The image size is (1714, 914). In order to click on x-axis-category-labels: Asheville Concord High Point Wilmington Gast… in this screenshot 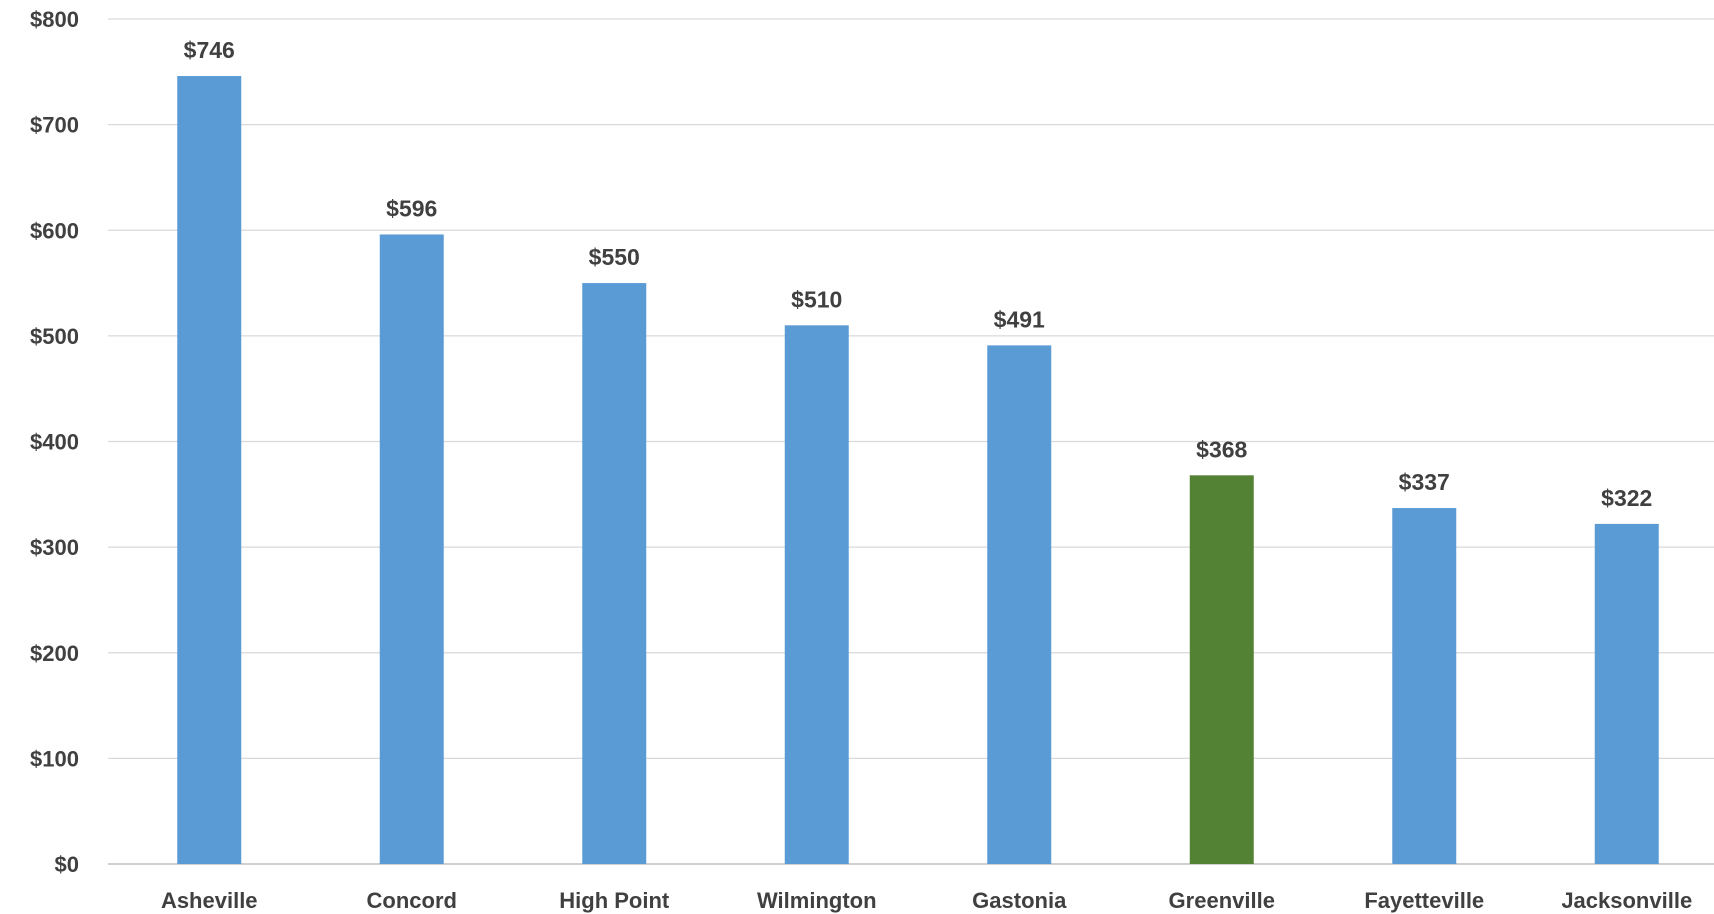, I will do `click(926, 900)`.